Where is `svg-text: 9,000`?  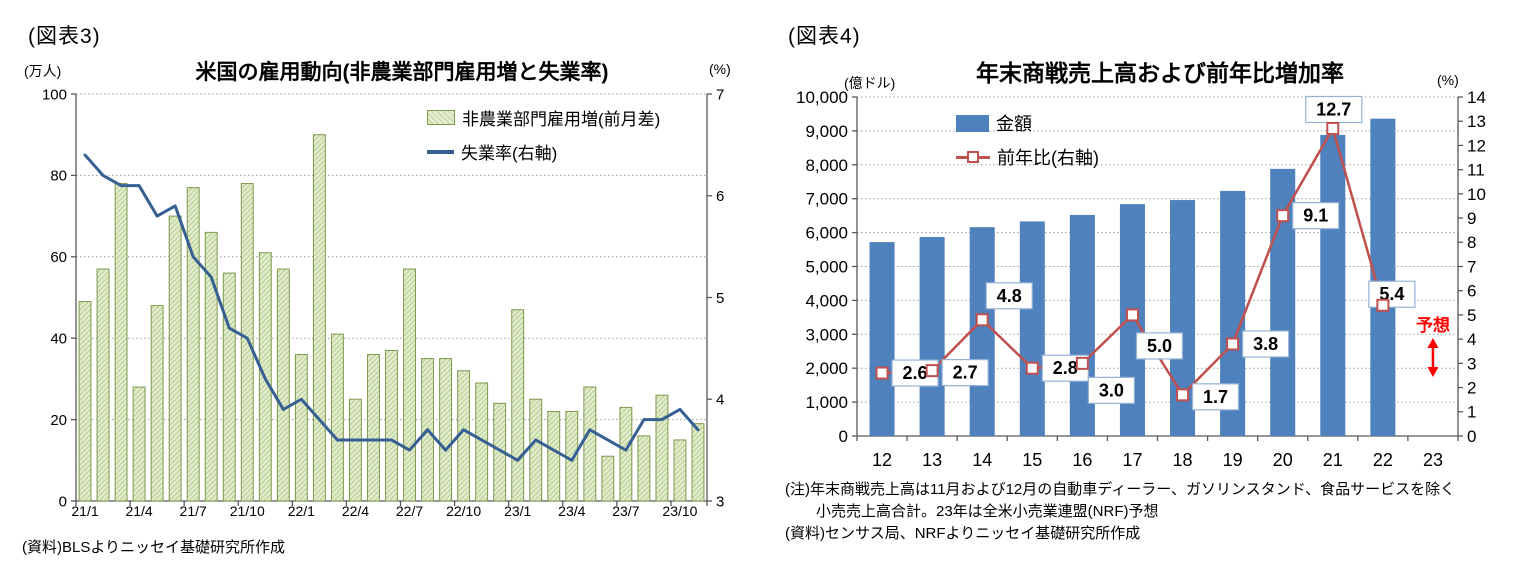 svg-text: 9,000 is located at coordinates (826, 131).